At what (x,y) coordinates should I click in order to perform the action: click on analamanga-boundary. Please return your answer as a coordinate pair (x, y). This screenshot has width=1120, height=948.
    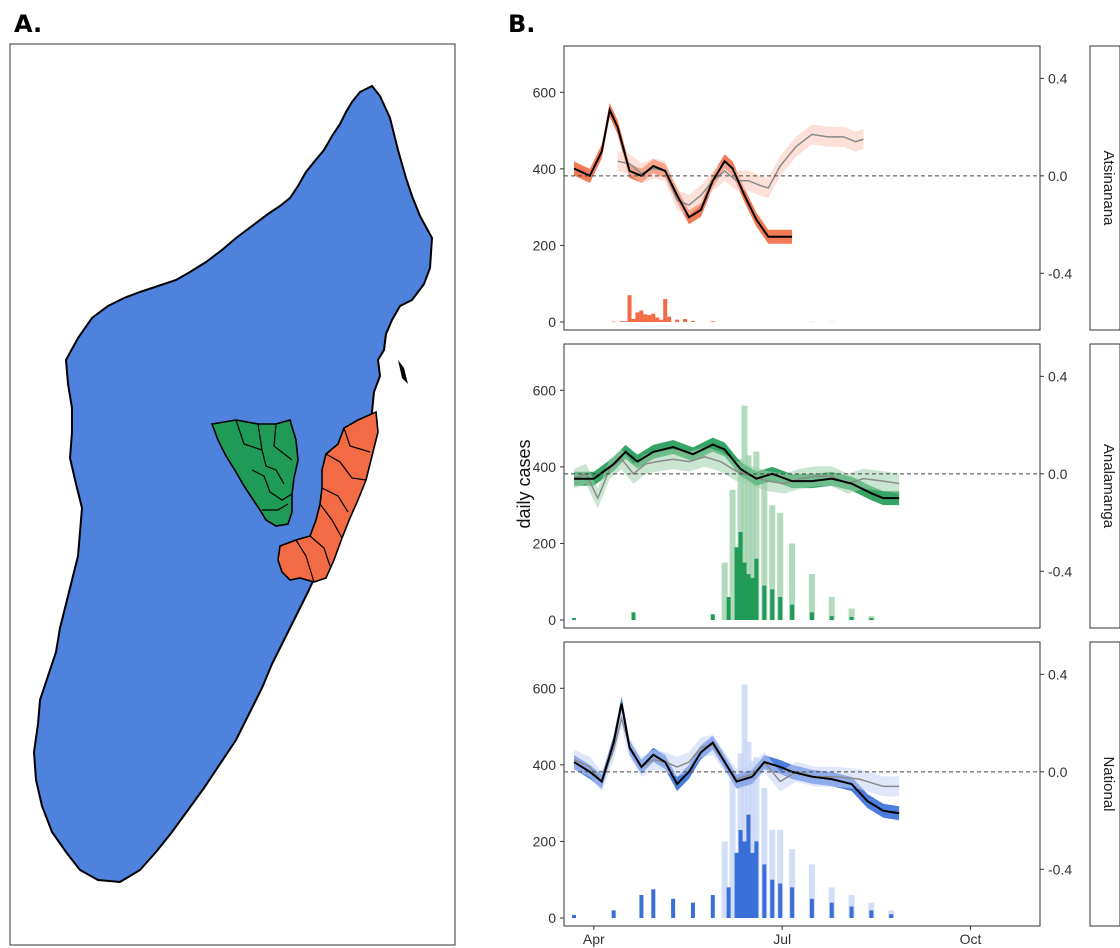
    Looking at the image, I should click on (264, 465).